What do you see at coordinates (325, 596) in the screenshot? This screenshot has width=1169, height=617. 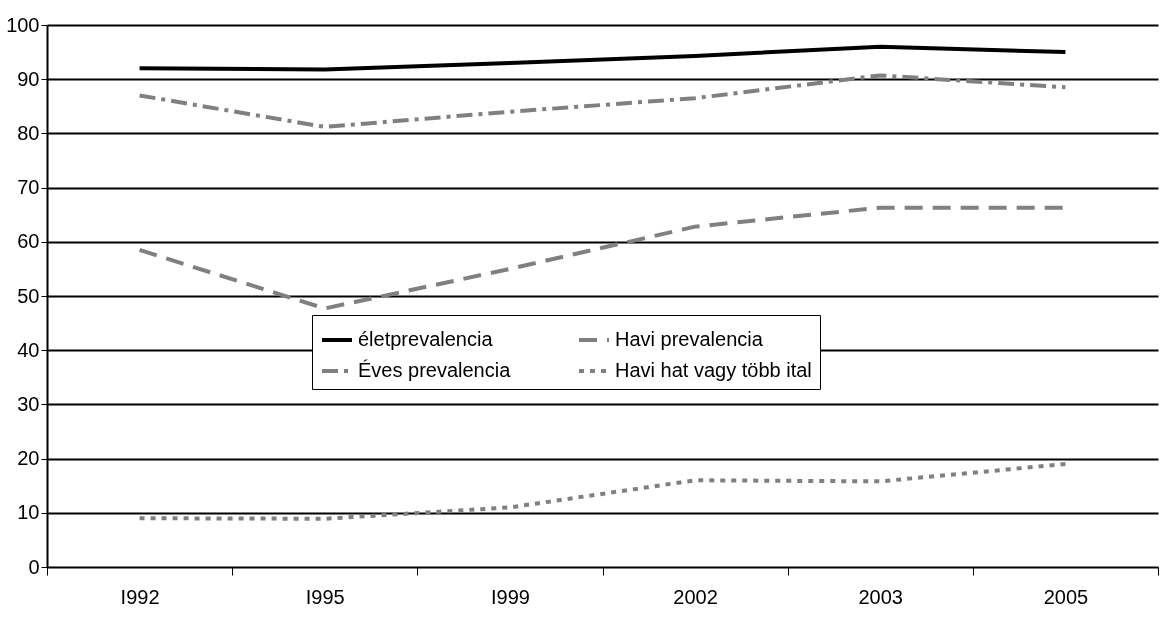 I see `x-tick-label: I995` at bounding box center [325, 596].